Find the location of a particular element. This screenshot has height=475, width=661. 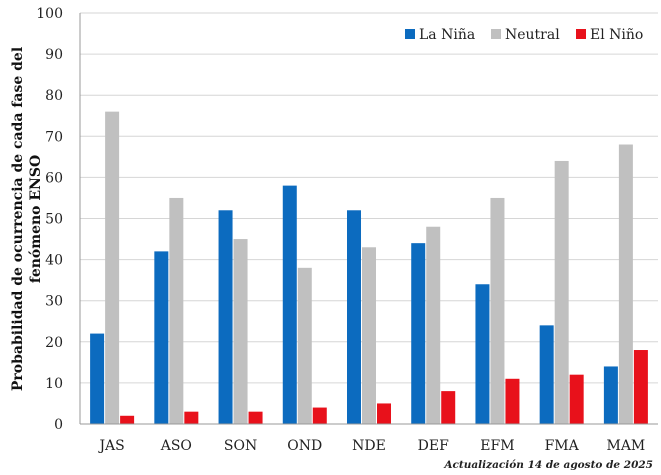

y-tick-label: 20 is located at coordinates (54, 343).